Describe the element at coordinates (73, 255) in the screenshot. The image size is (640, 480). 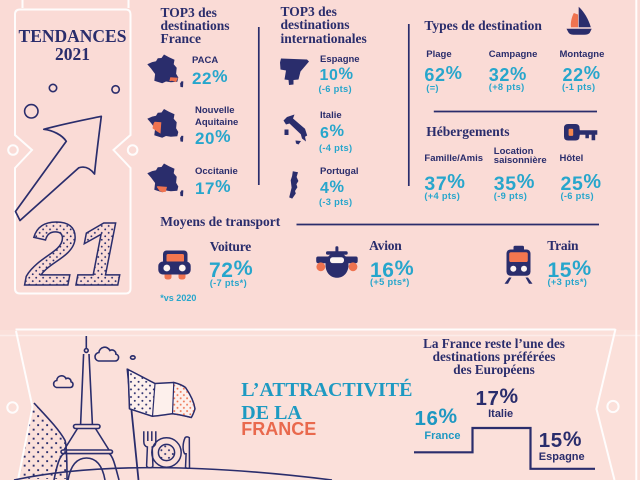
I see `svg-text: 21` at that location.